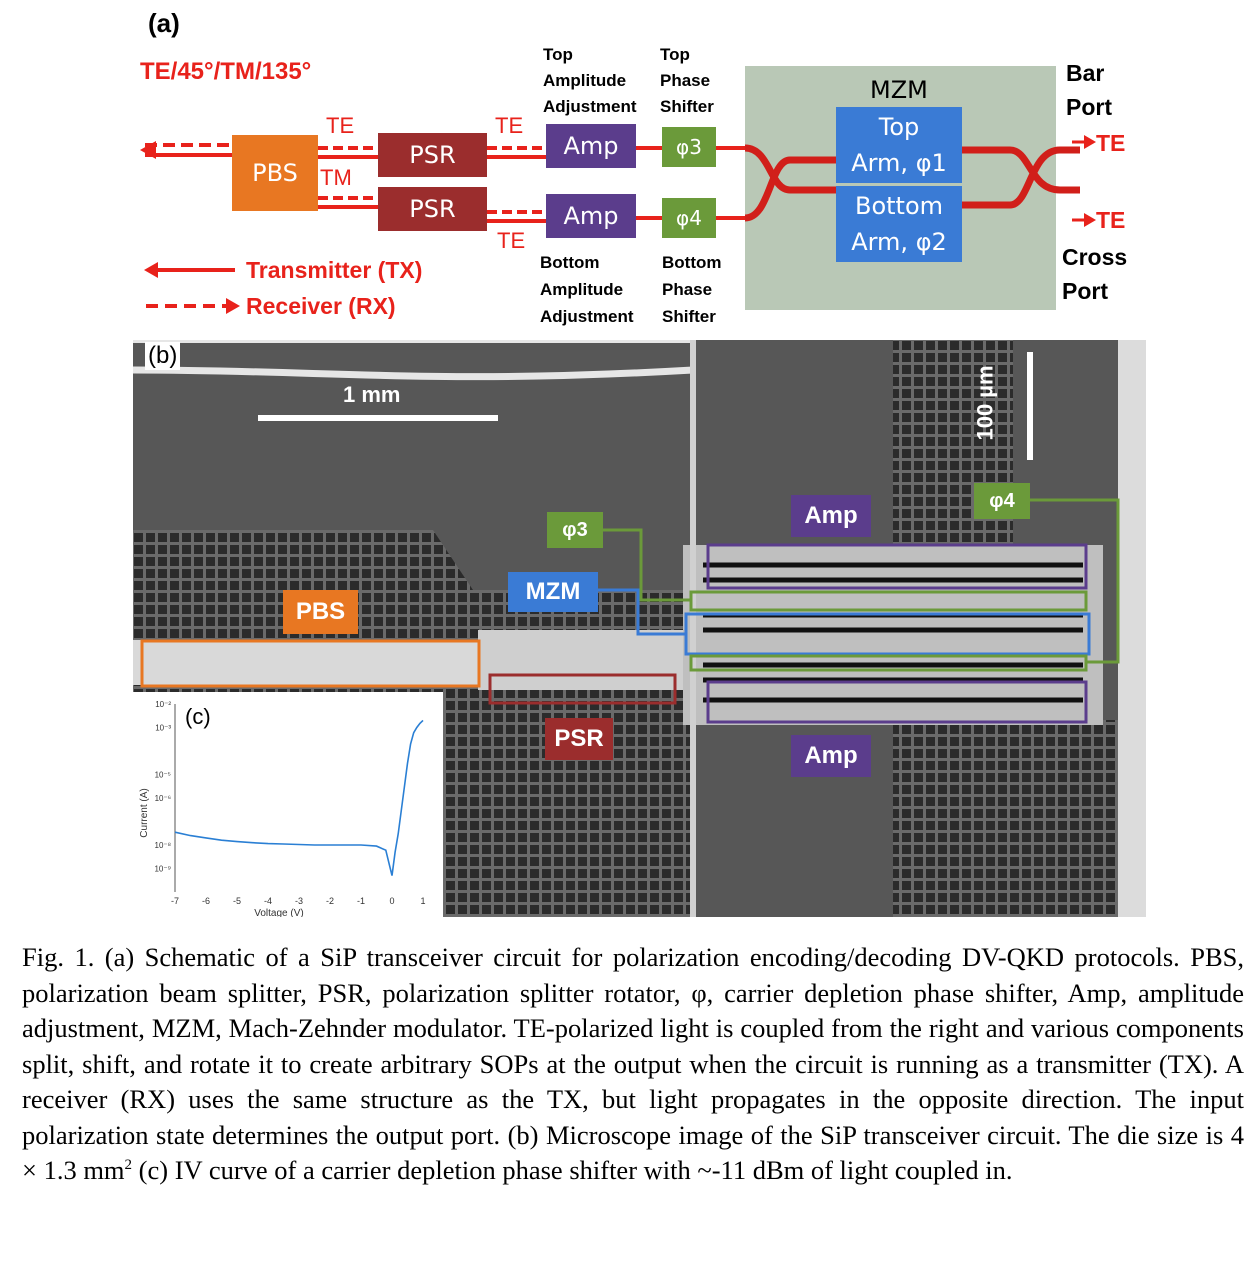  I want to click on mzm-waveguides, so click(912, 183).